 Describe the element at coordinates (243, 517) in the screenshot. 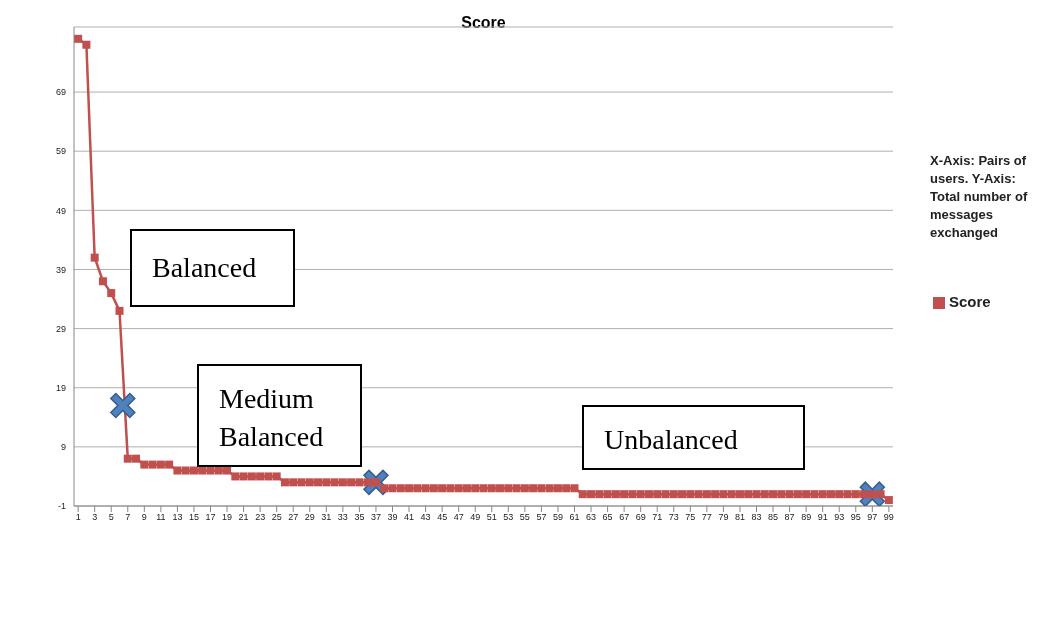

I see `x-tick-label: 21` at that location.